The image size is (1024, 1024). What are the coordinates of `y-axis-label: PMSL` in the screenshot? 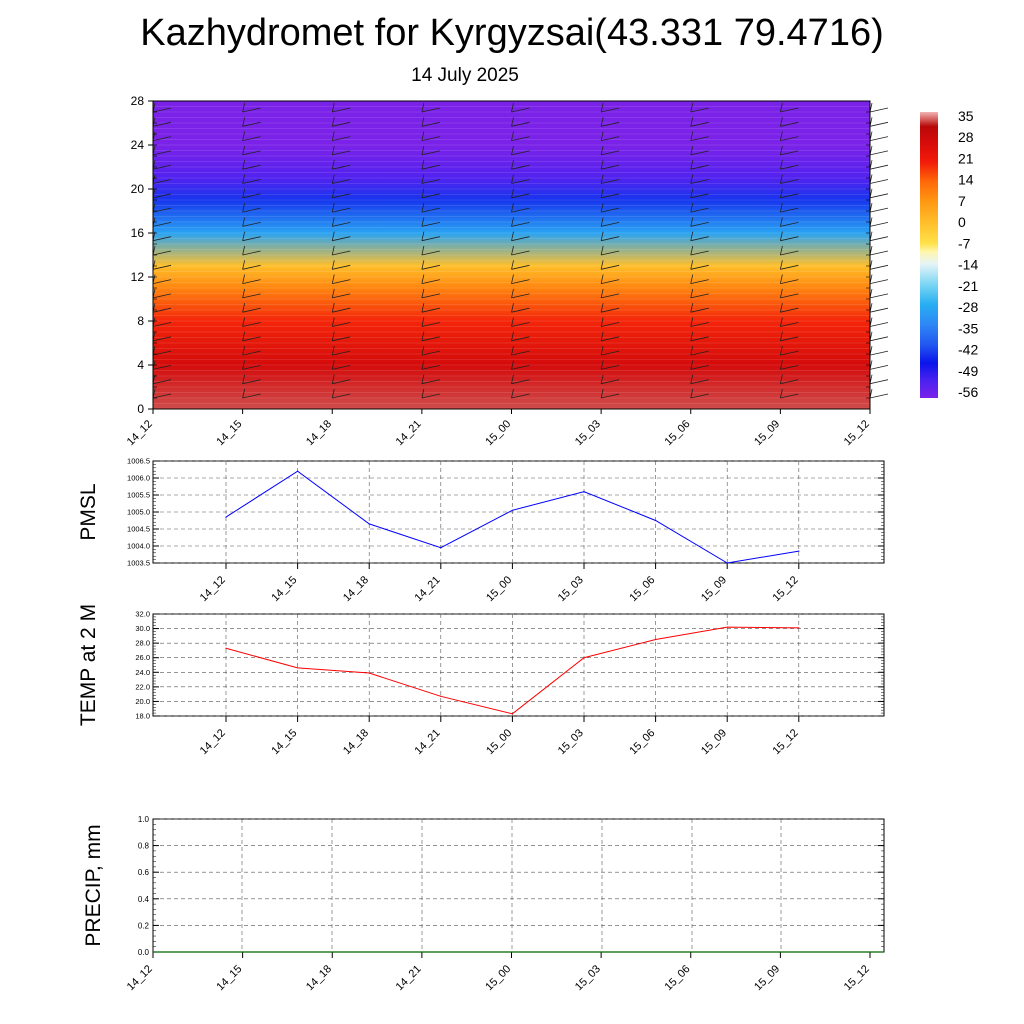 It's located at (88, 511).